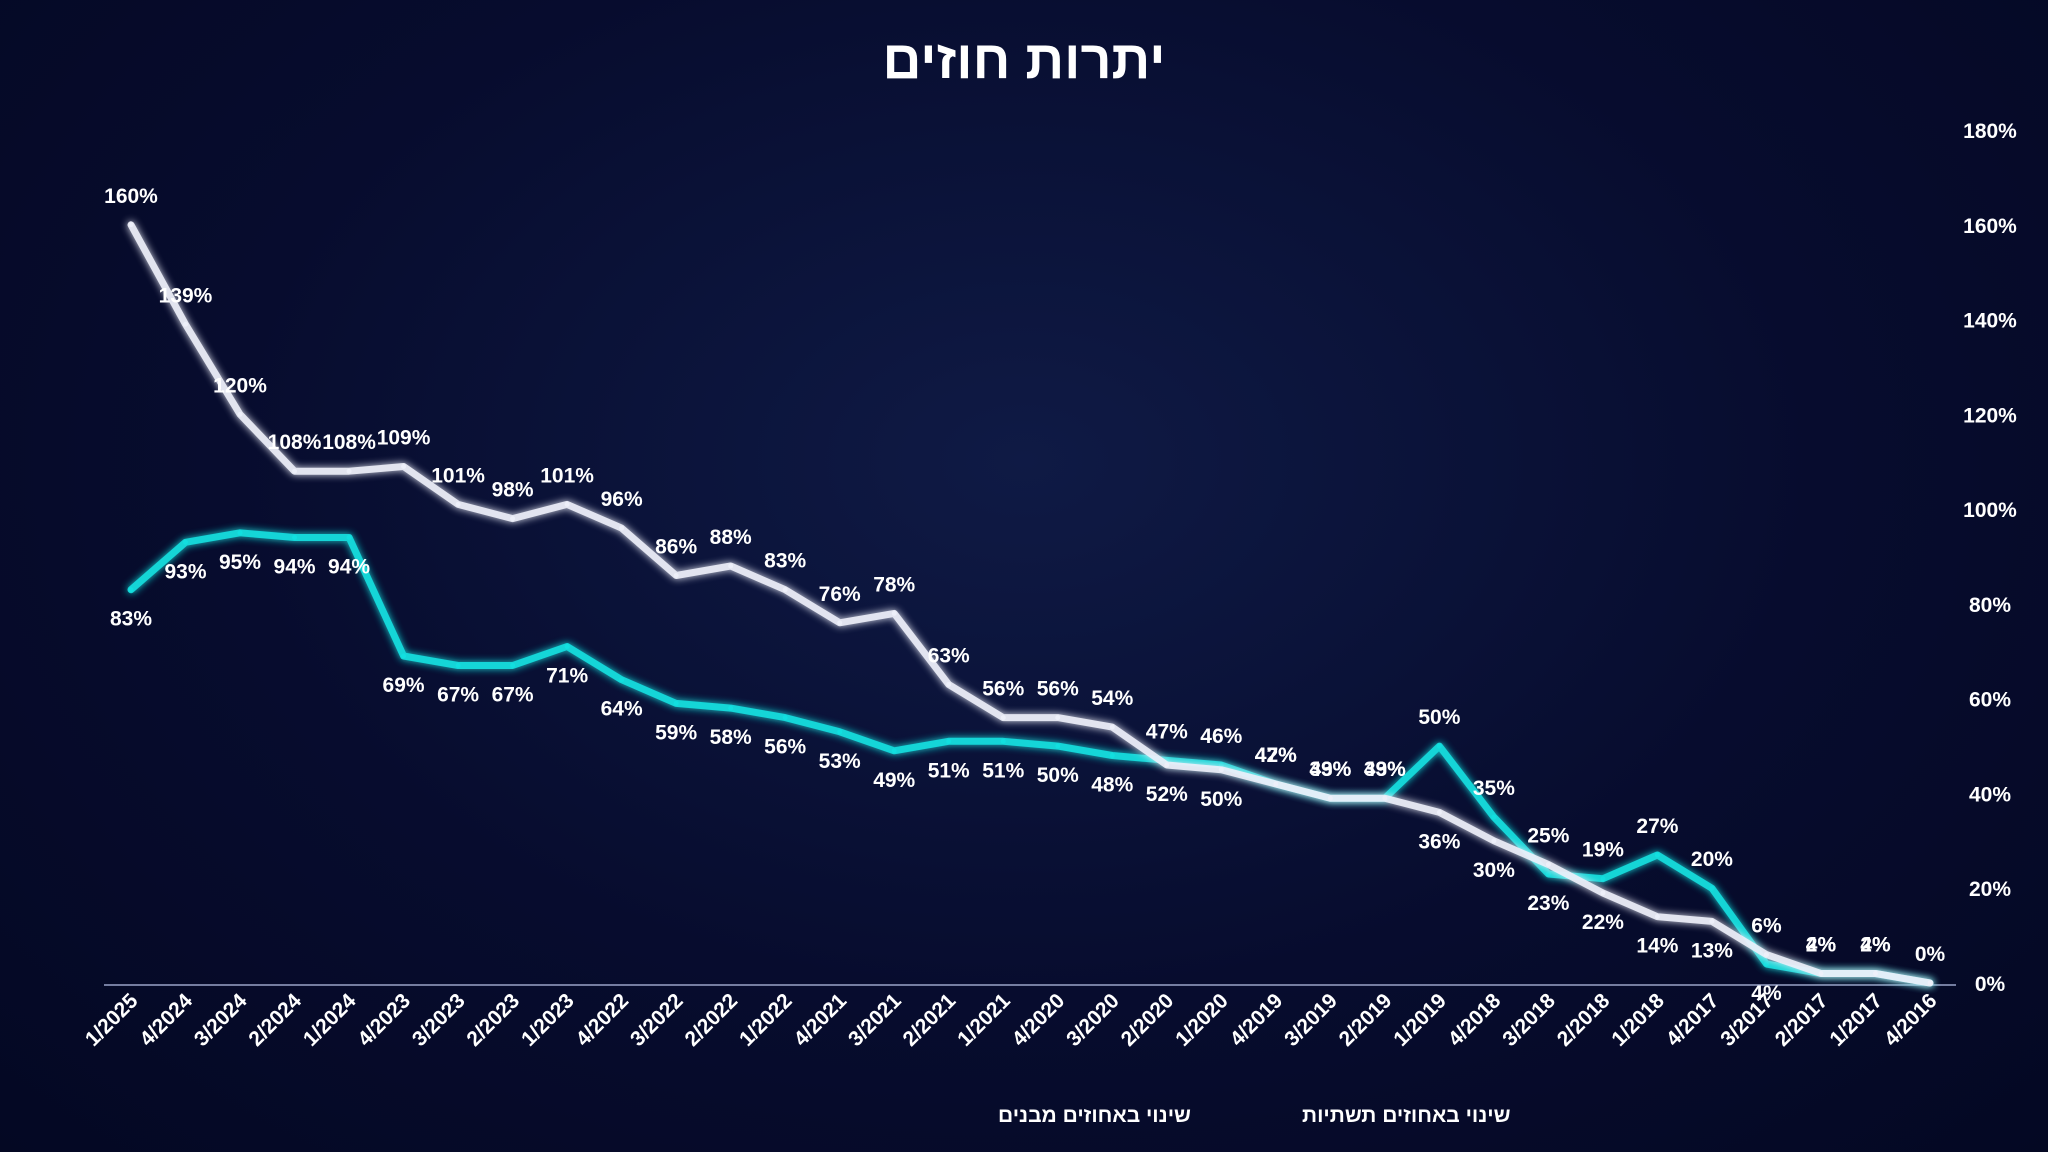 The height and width of the screenshot is (1152, 2048). What do you see at coordinates (1990, 889) in the screenshot?
I see `y-tick-label: 20%` at bounding box center [1990, 889].